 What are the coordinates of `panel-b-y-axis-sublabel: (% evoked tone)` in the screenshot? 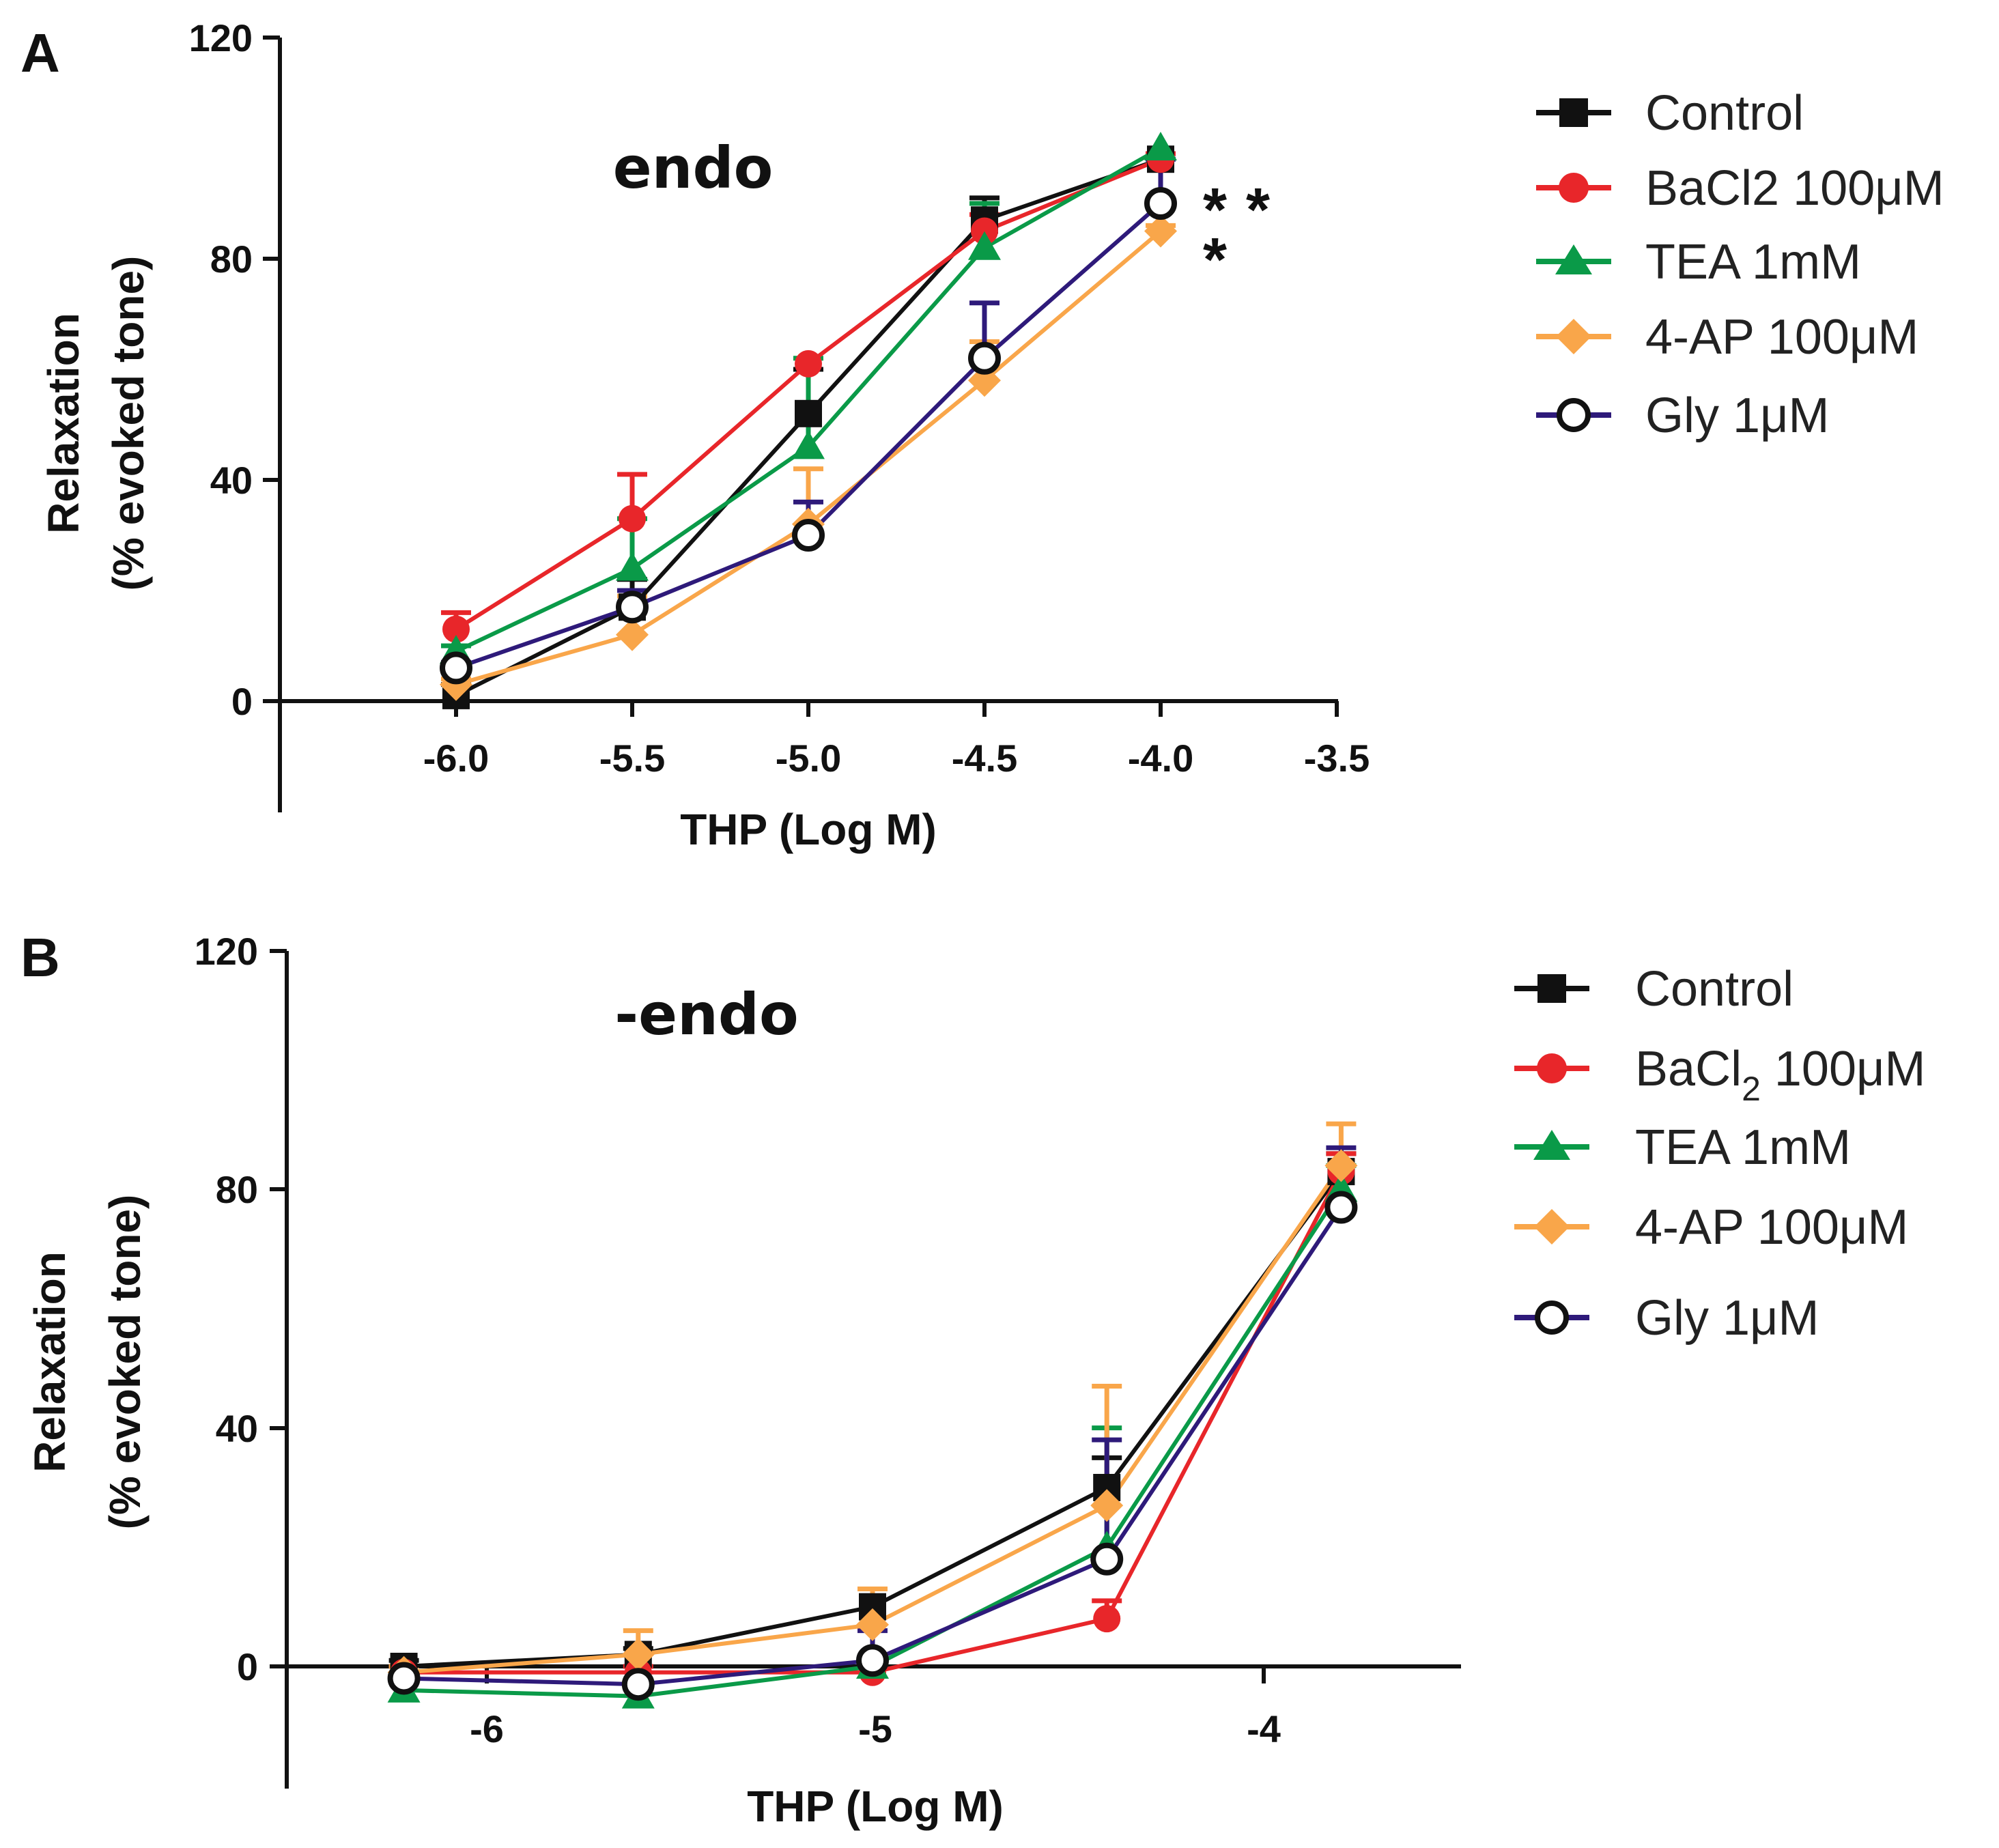 It's located at (125, 1363).